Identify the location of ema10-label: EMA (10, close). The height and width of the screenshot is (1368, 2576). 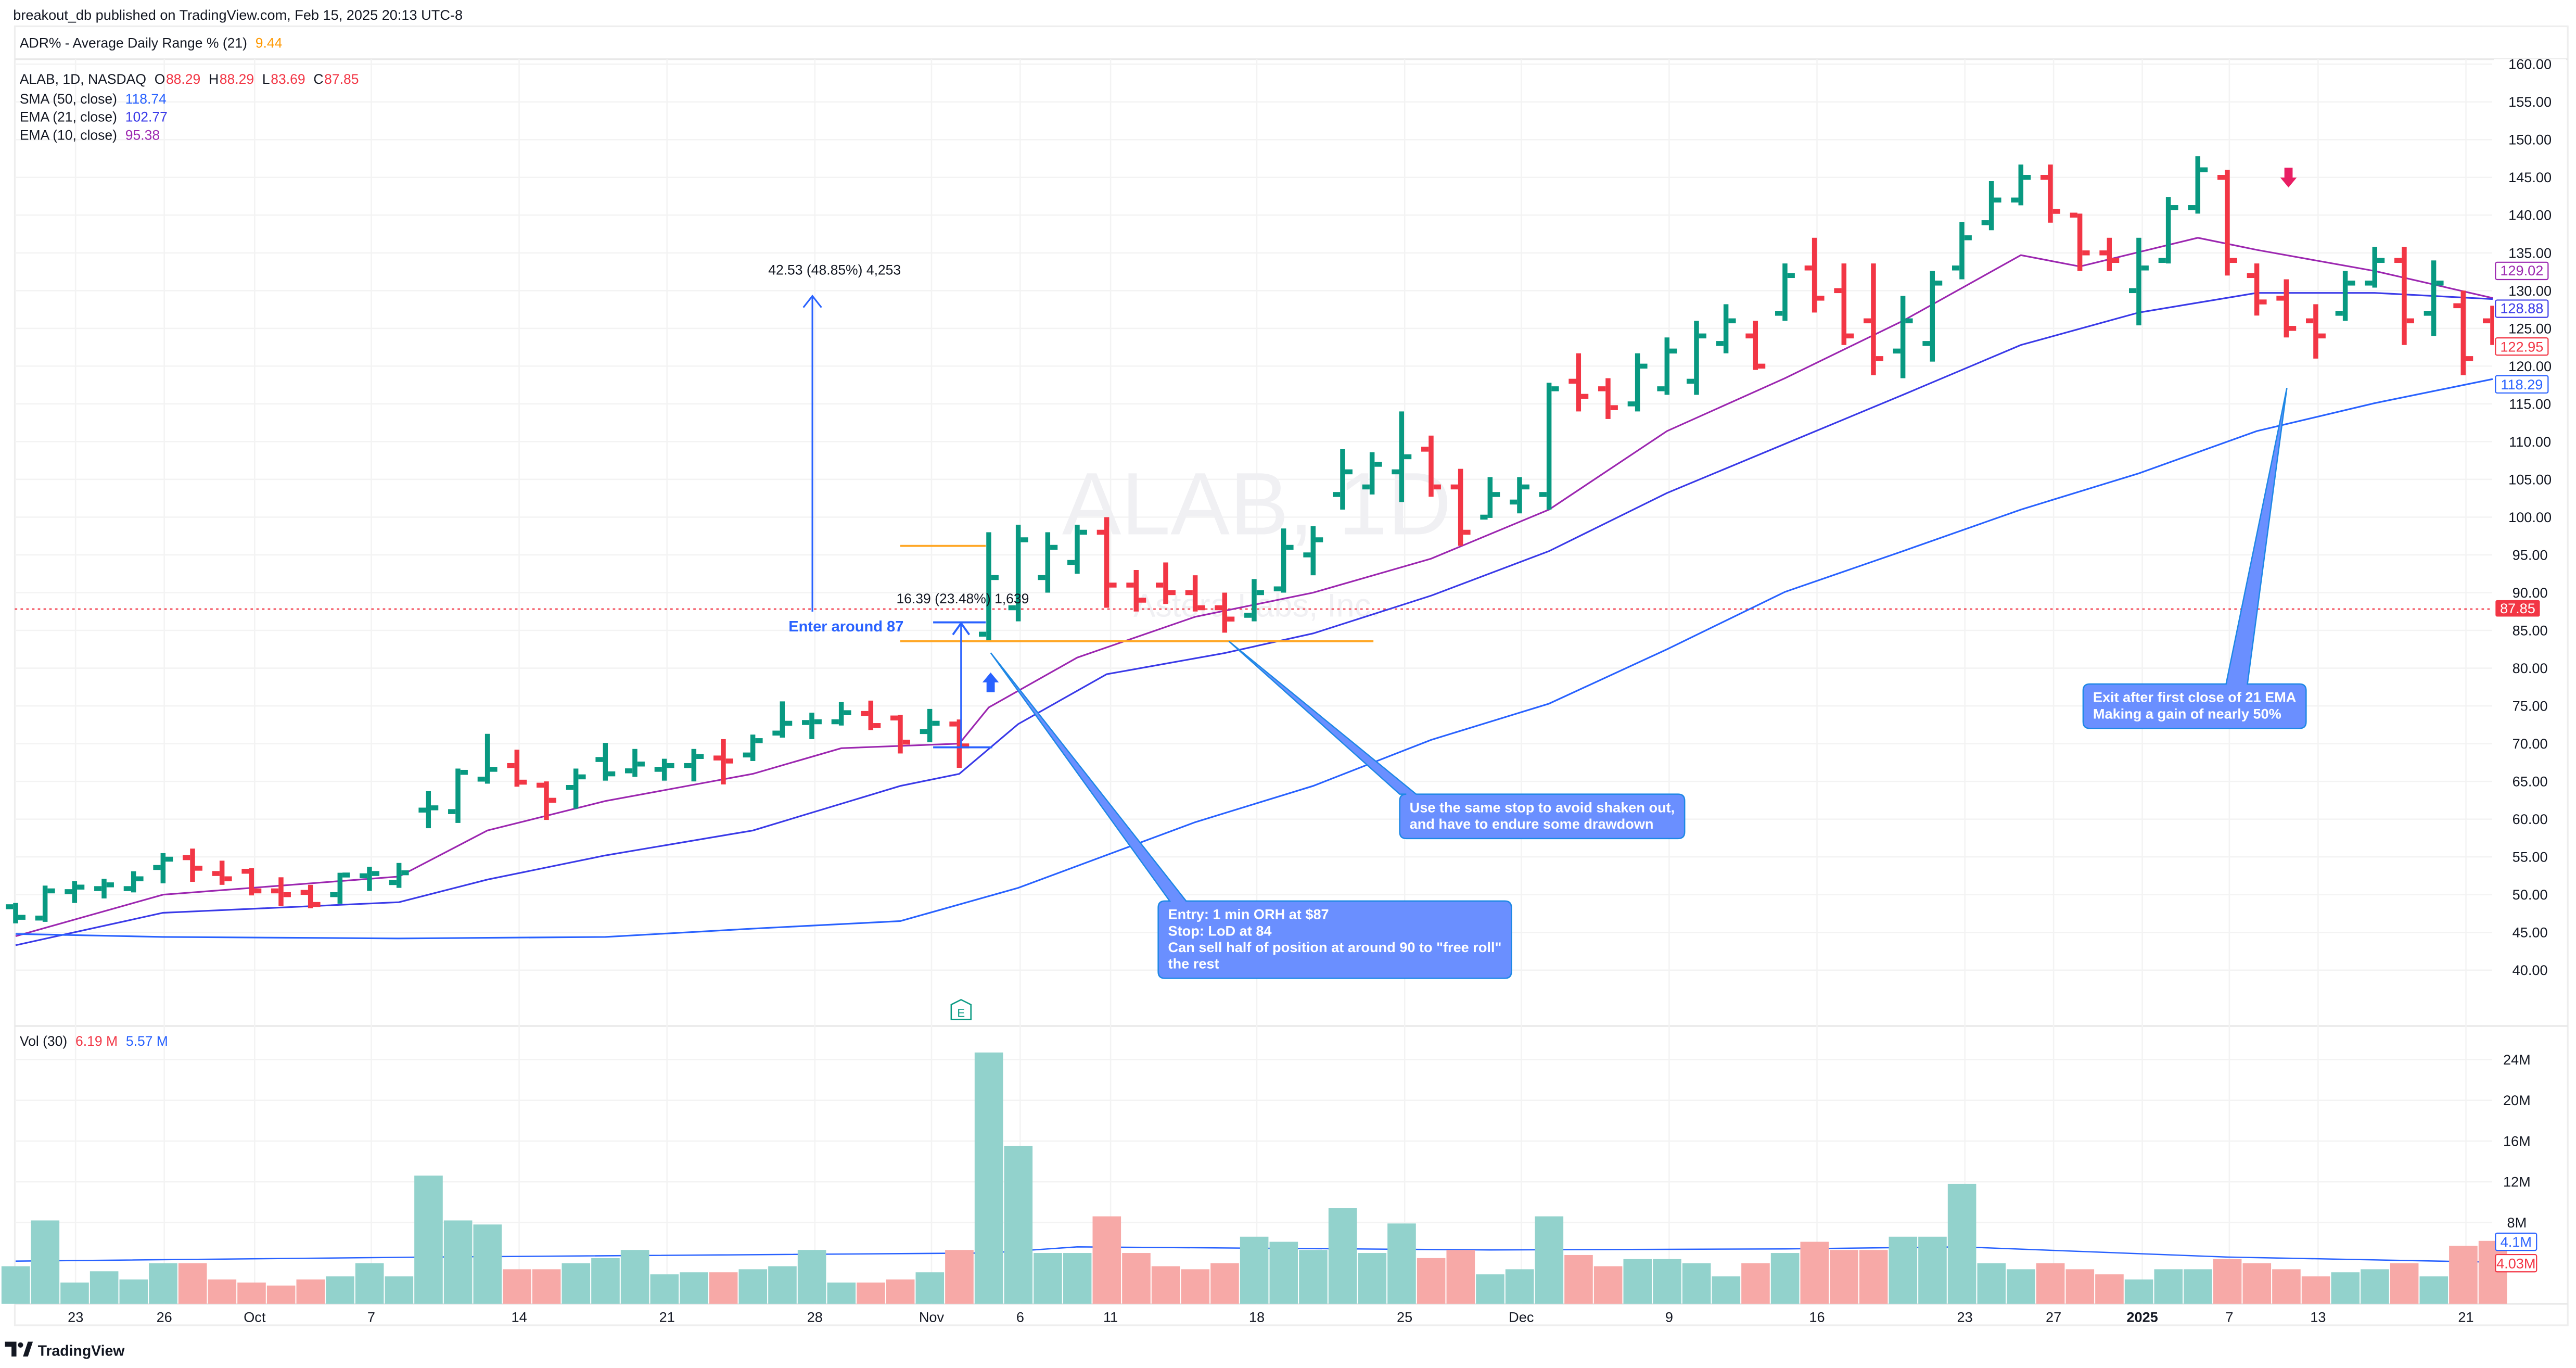
(68, 135).